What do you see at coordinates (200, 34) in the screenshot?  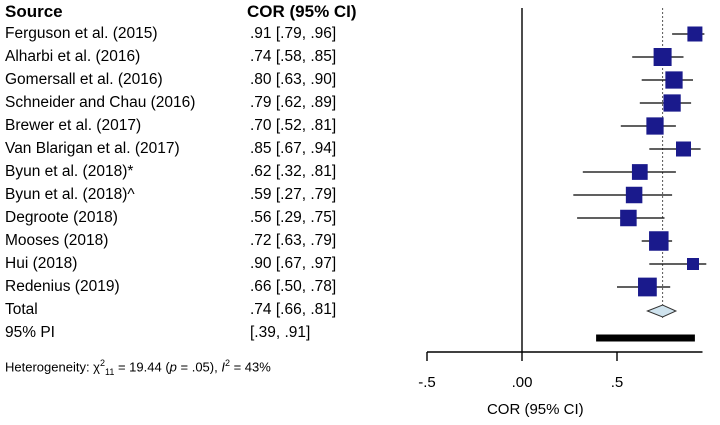 I see `study-row: Ferguson et al. (2015) .91 [.79, .96]` at bounding box center [200, 34].